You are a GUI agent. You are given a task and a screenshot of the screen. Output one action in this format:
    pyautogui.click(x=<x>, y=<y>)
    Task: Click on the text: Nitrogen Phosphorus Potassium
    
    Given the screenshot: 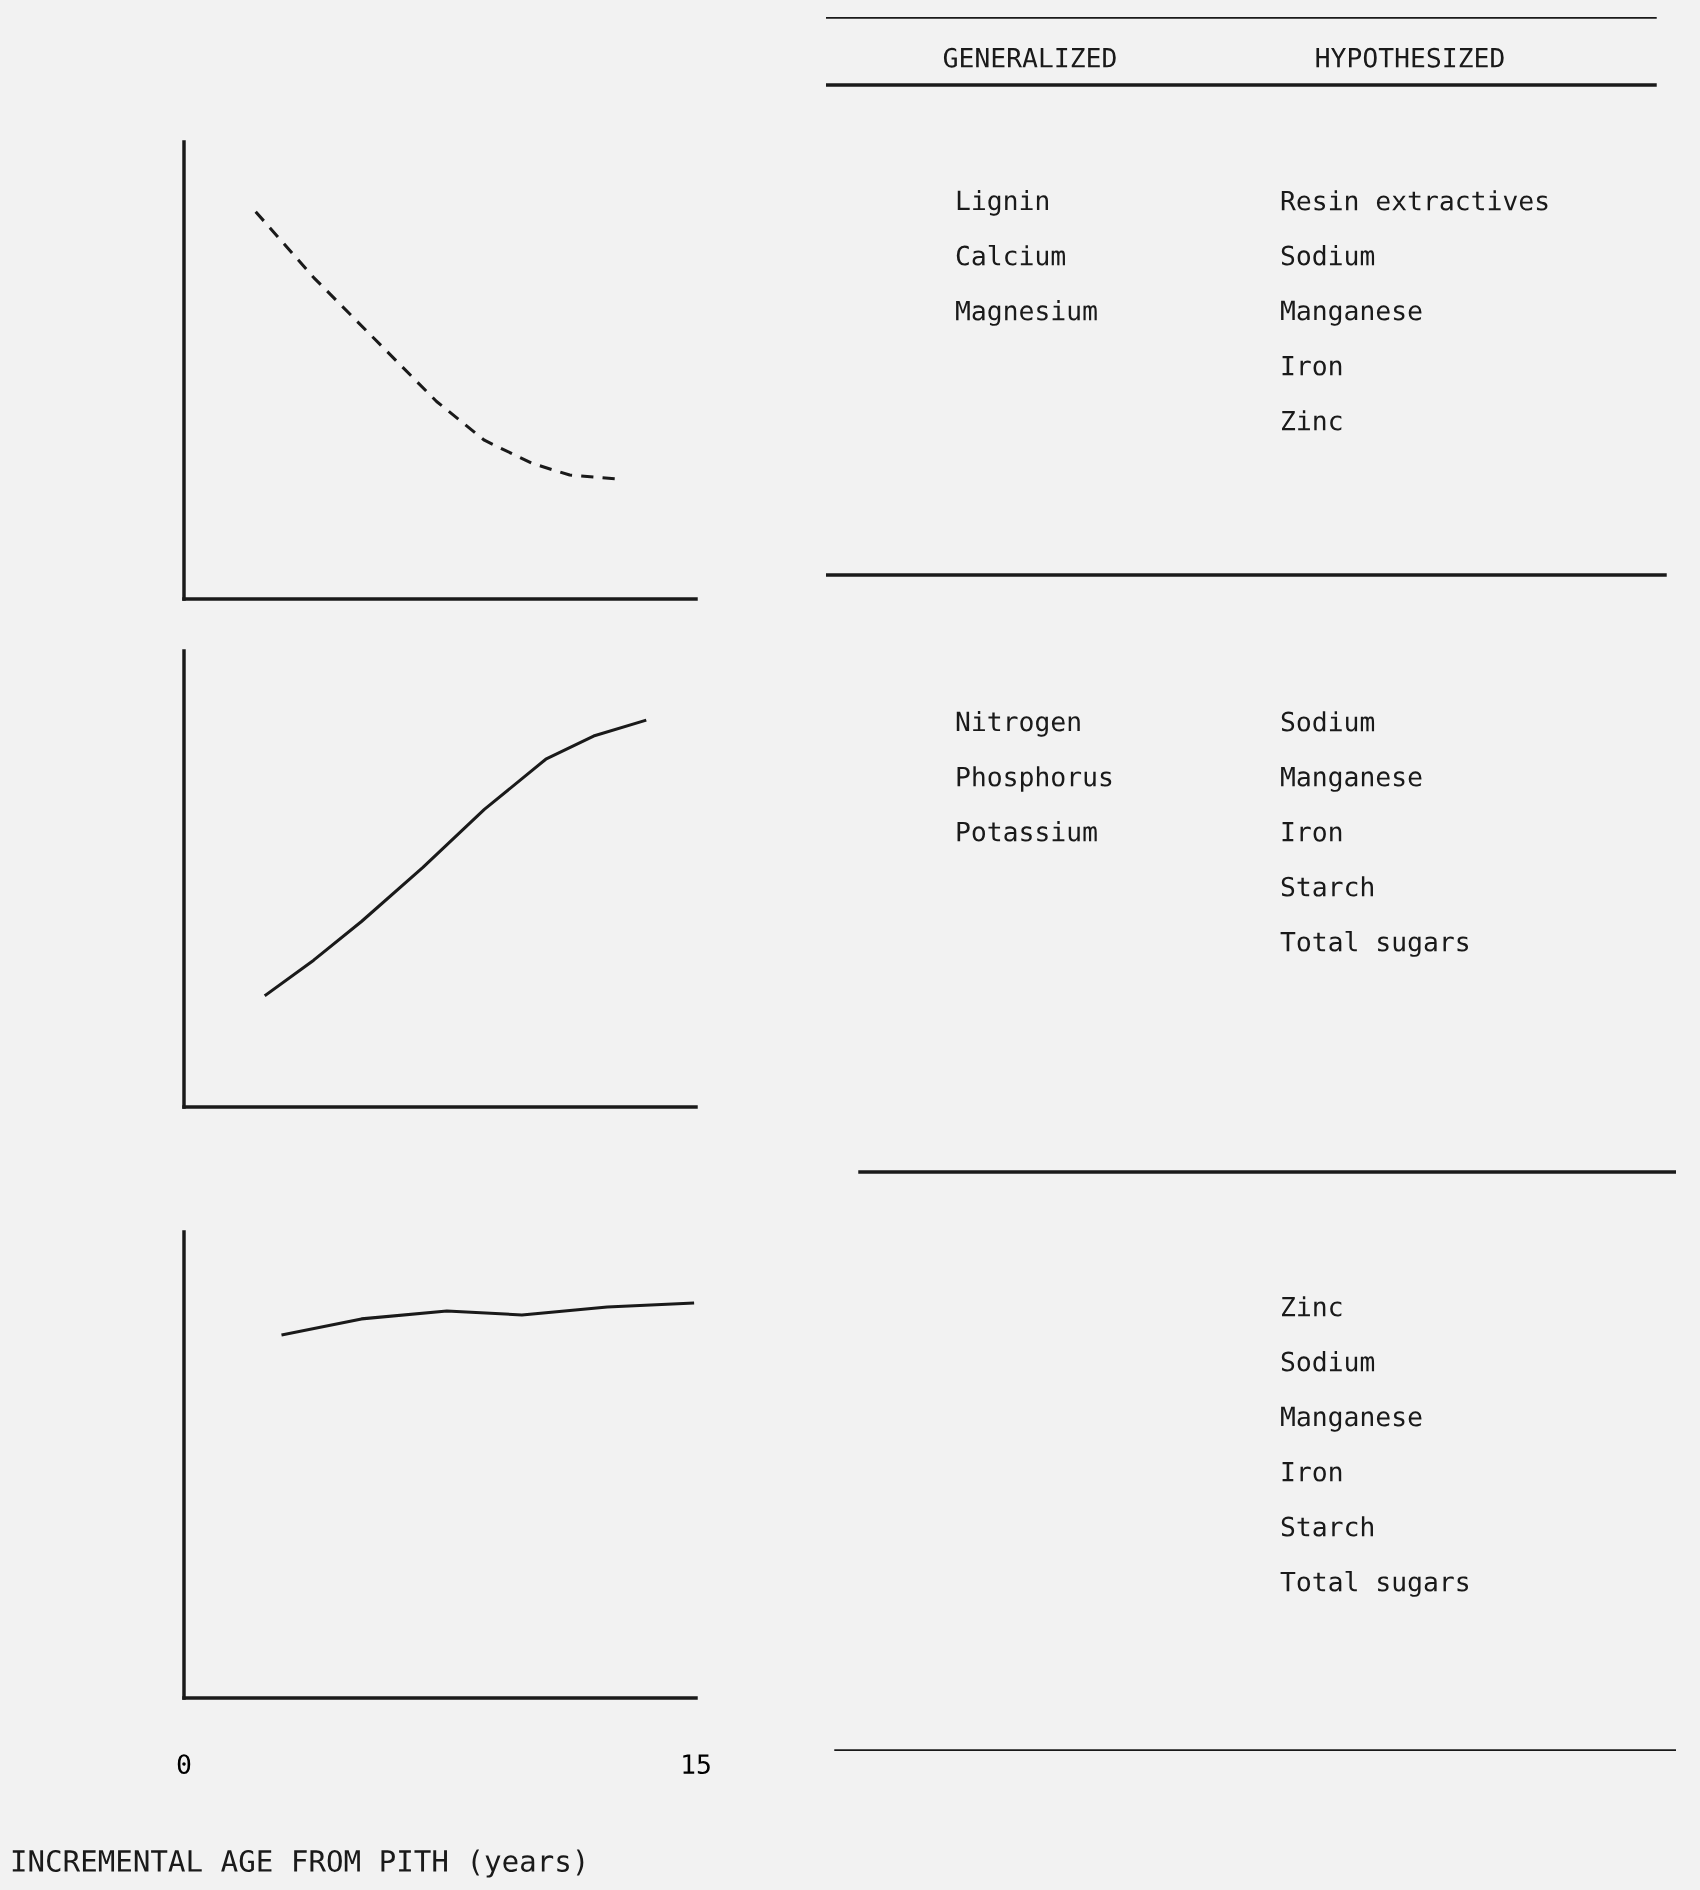 What is the action you would take?
    pyautogui.click(x=1034, y=776)
    